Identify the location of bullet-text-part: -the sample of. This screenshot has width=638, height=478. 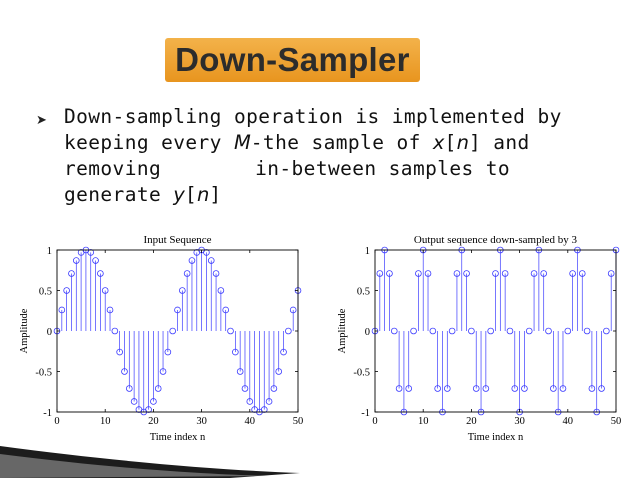
(341, 142).